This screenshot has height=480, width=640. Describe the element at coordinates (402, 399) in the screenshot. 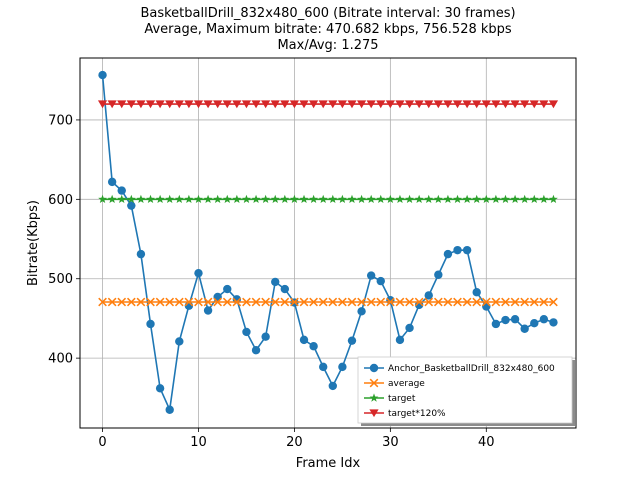

I see `legend-entry: target` at that location.